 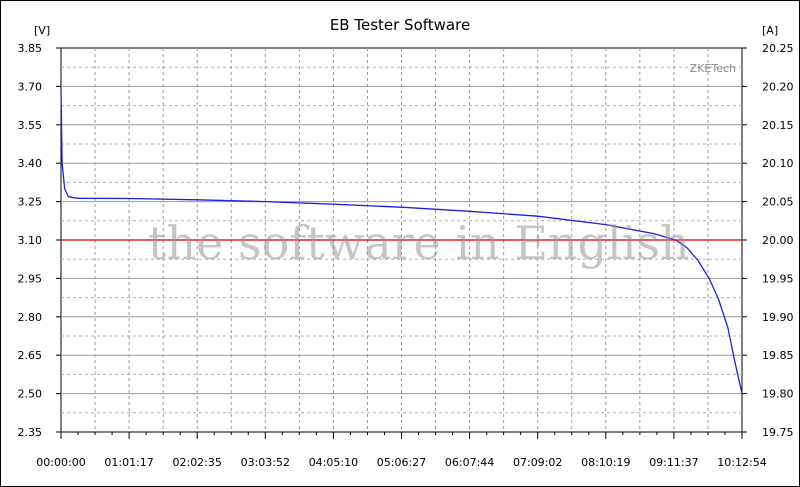 I want to click on y-left-tick-label: 3.70, so click(x=30, y=86).